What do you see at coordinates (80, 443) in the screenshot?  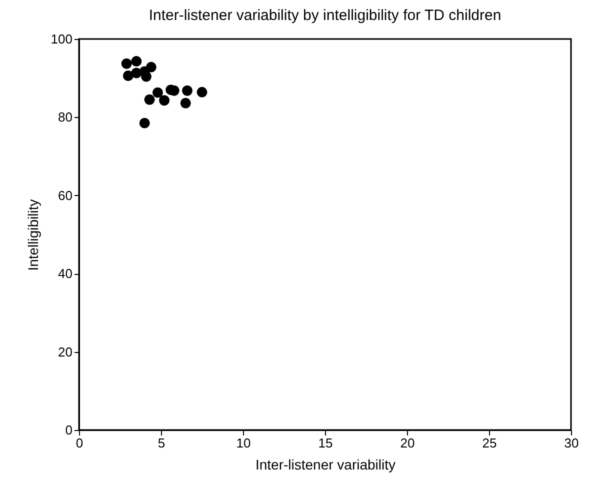 I see `x-tick-label: 0` at bounding box center [80, 443].